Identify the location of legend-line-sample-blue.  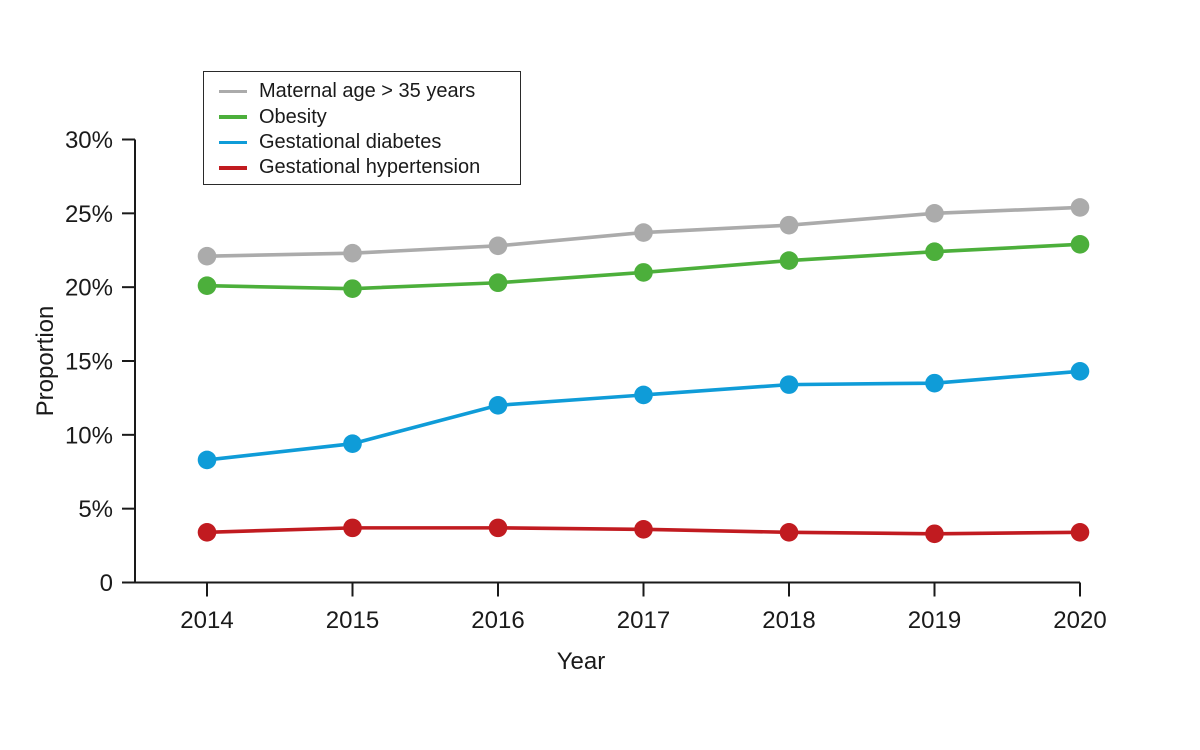
(233, 142).